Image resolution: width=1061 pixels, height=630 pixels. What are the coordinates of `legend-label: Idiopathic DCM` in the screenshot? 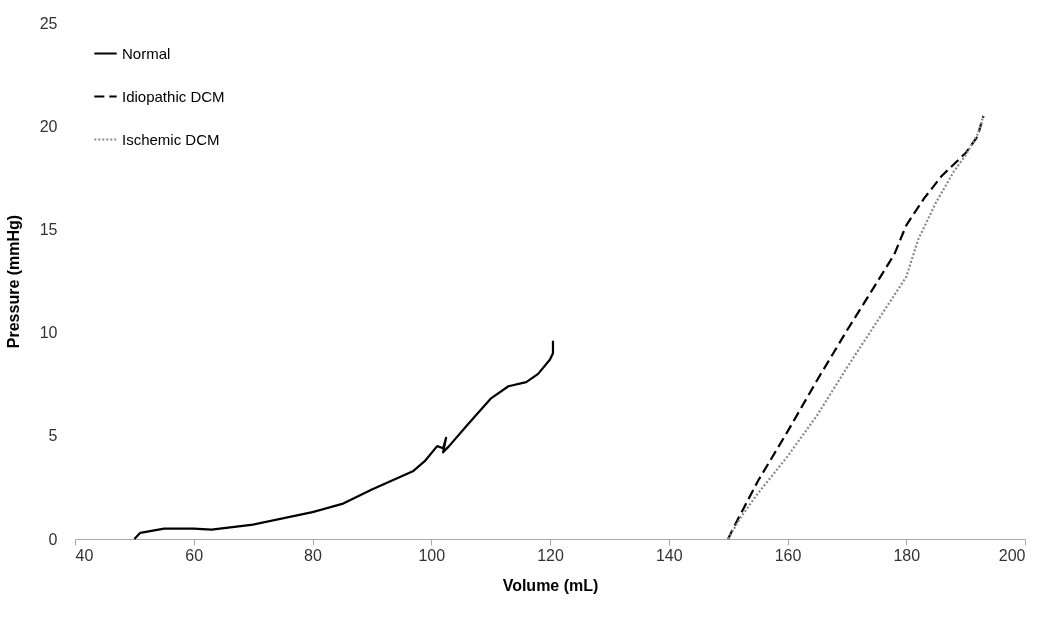 It's located at (173, 96).